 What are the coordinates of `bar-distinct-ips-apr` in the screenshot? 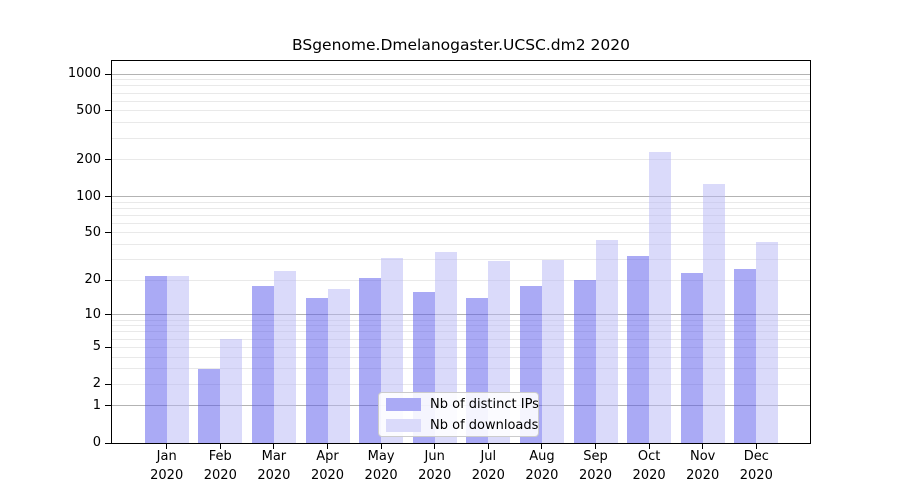 It's located at (316, 370).